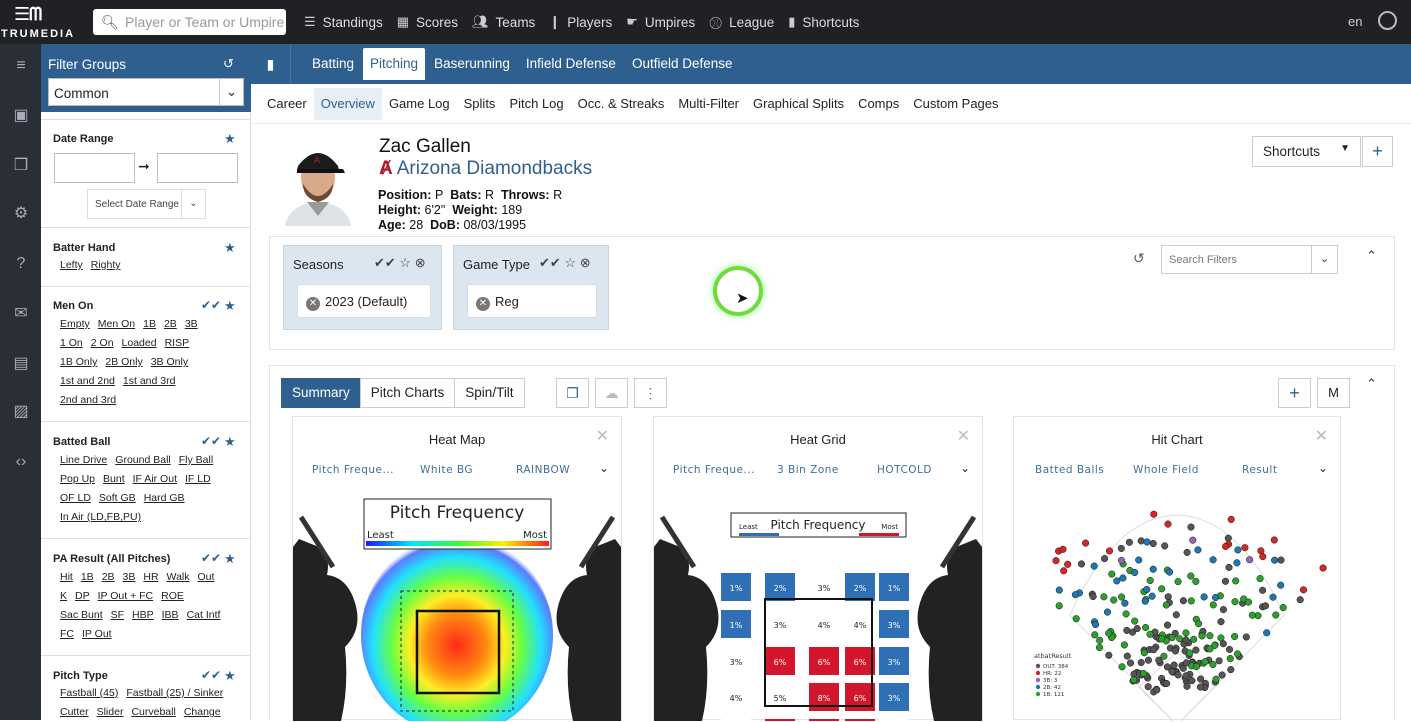  I want to click on zone-option: 3 Bin Zone, so click(808, 470).